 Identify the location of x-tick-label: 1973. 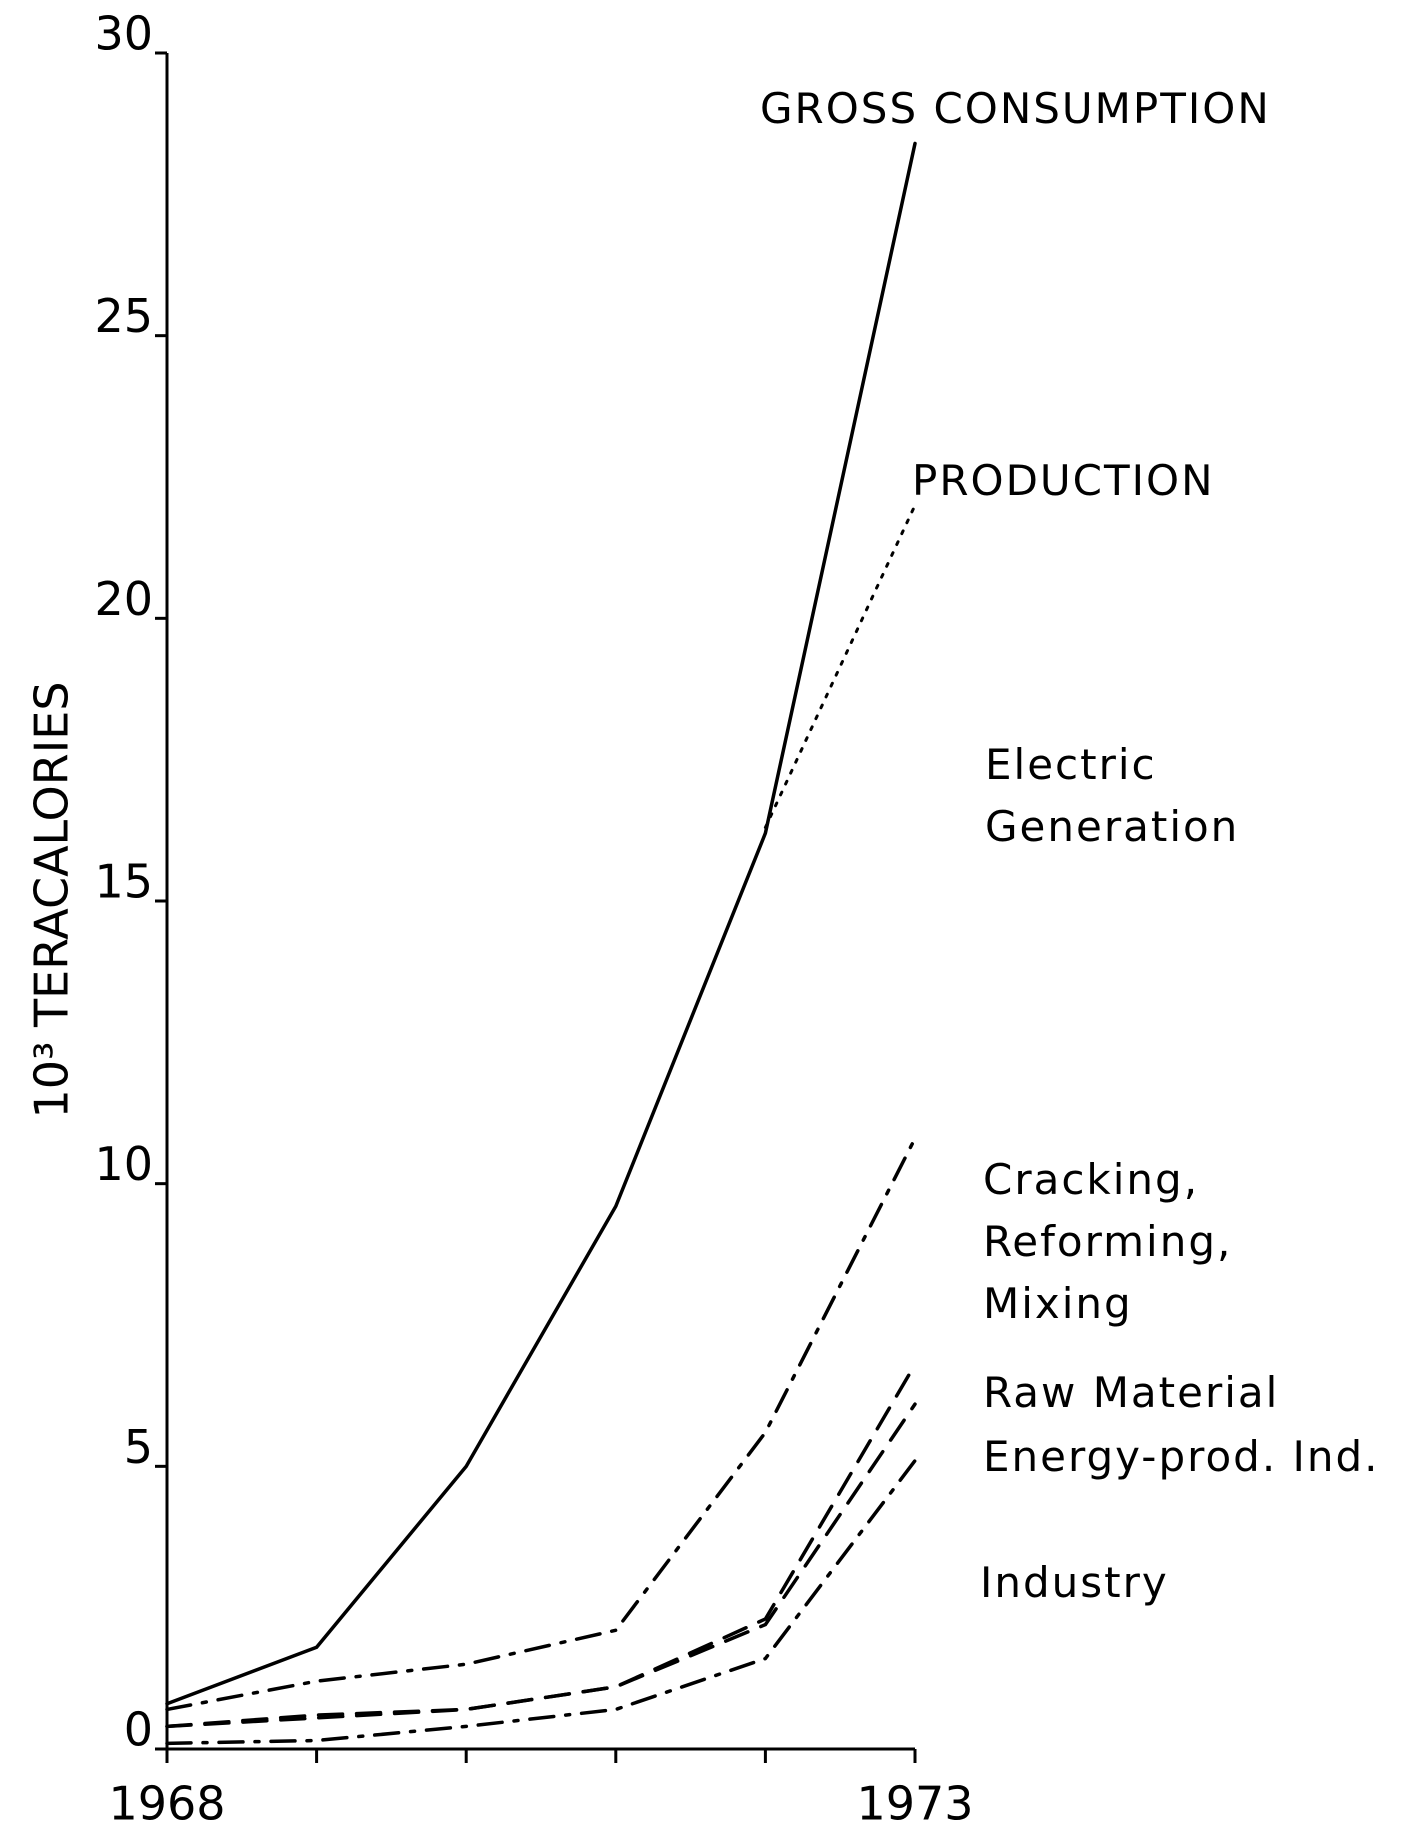
(914, 1804).